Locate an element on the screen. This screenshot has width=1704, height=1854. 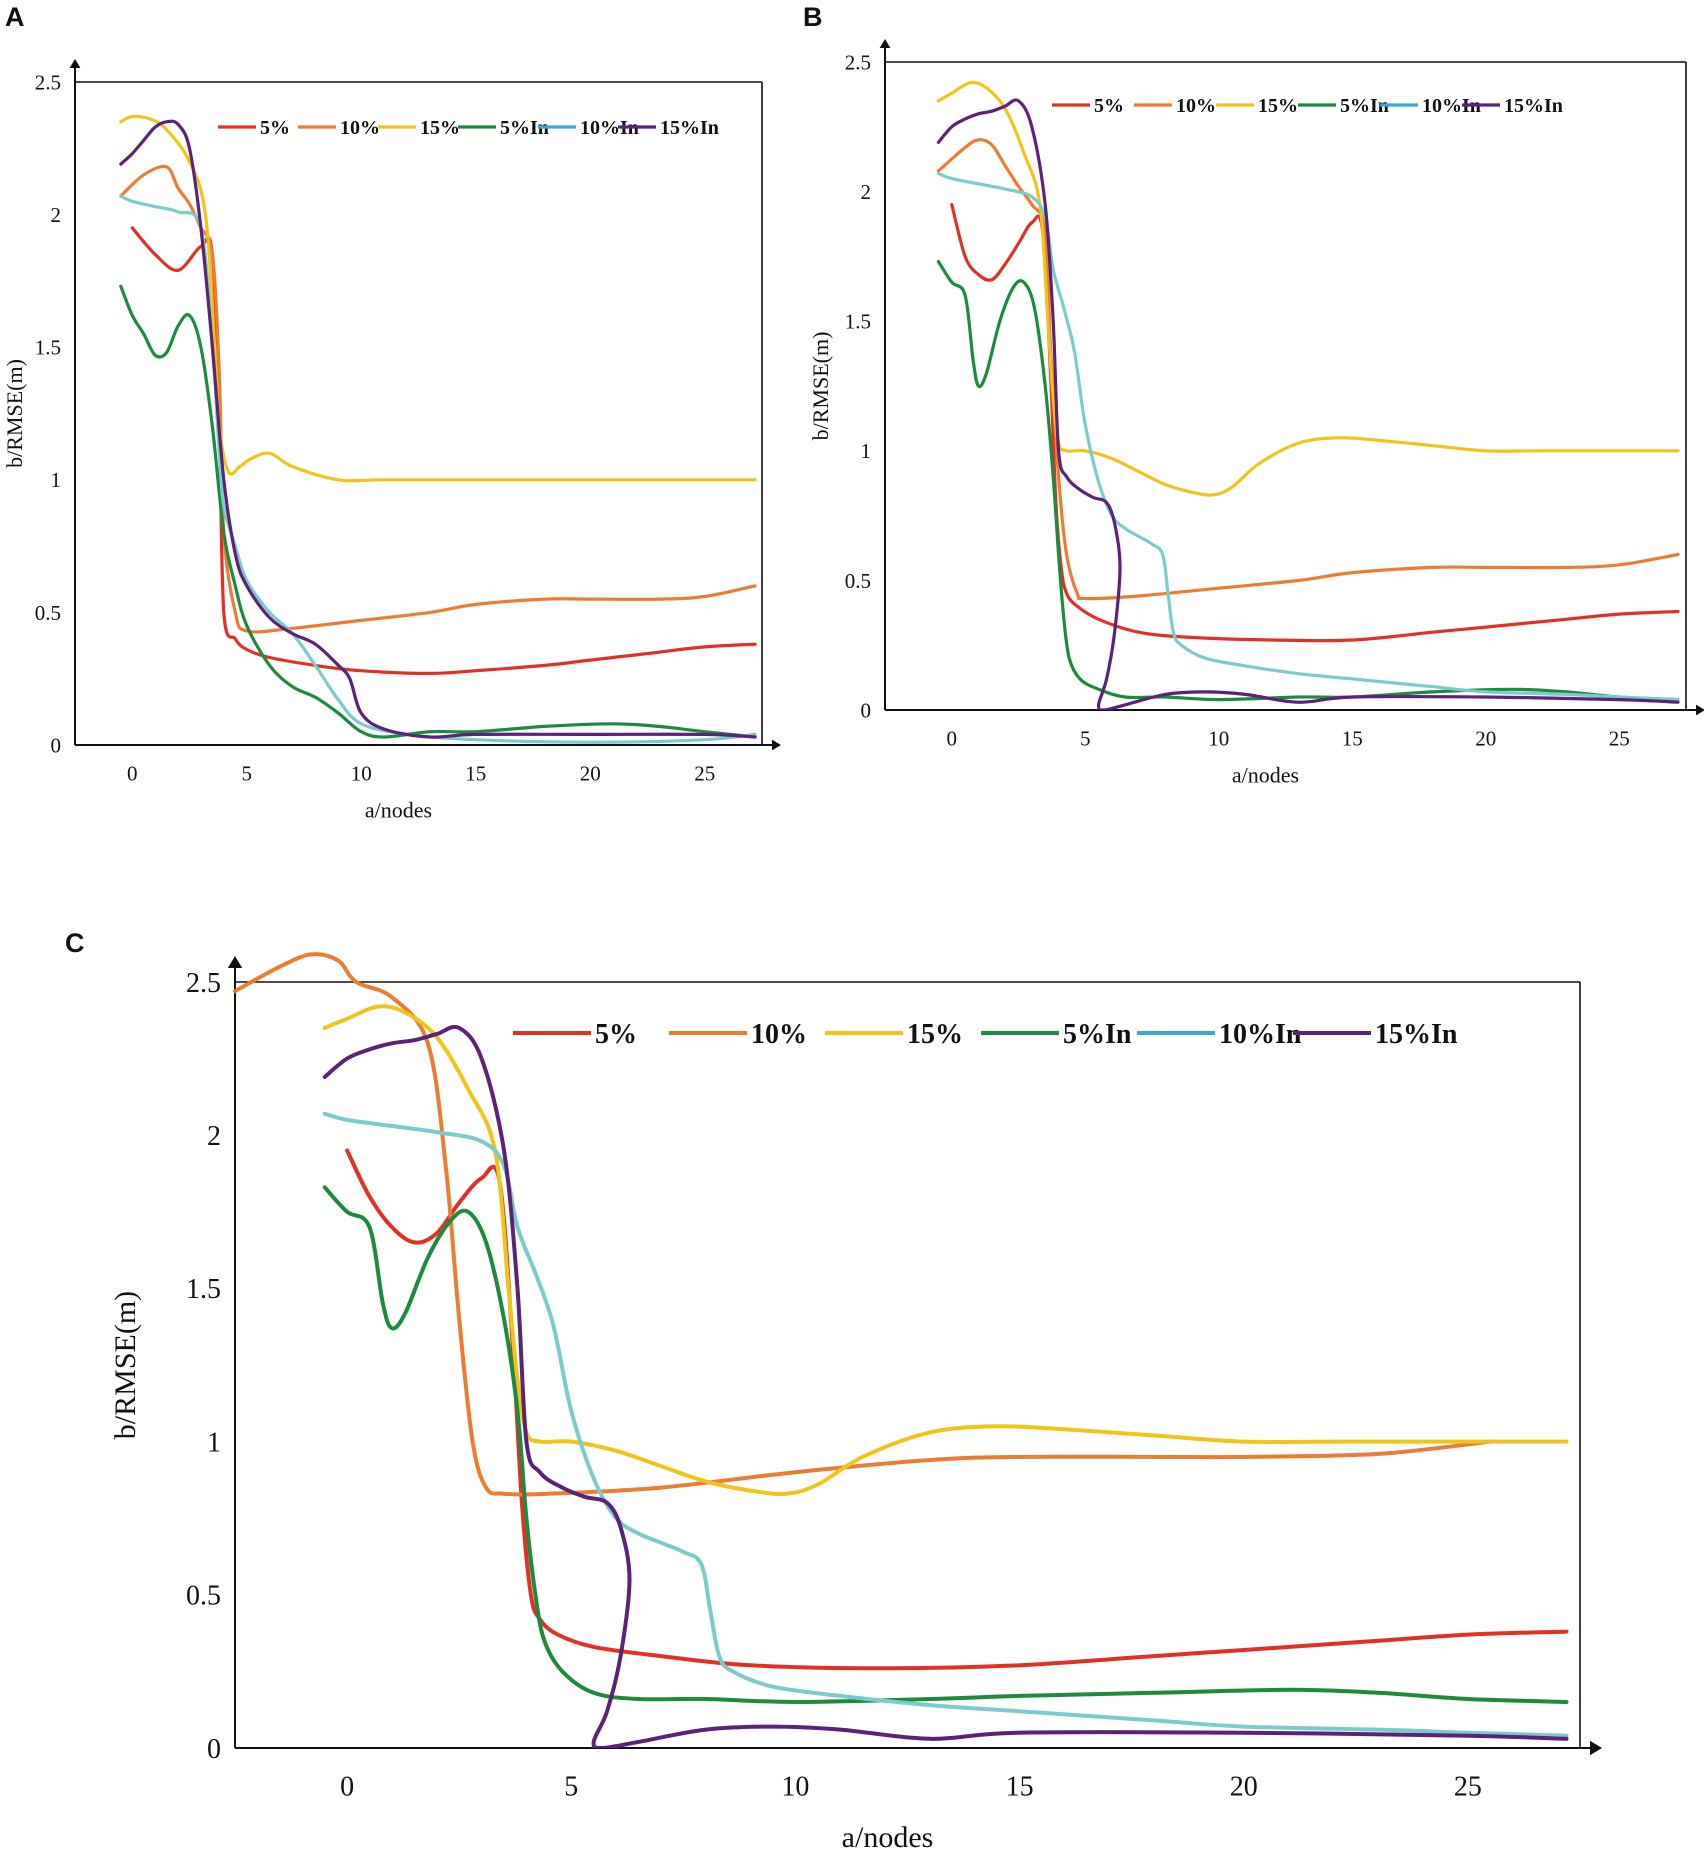
legend-label-b-15pct: 15% is located at coordinates (1278, 106).